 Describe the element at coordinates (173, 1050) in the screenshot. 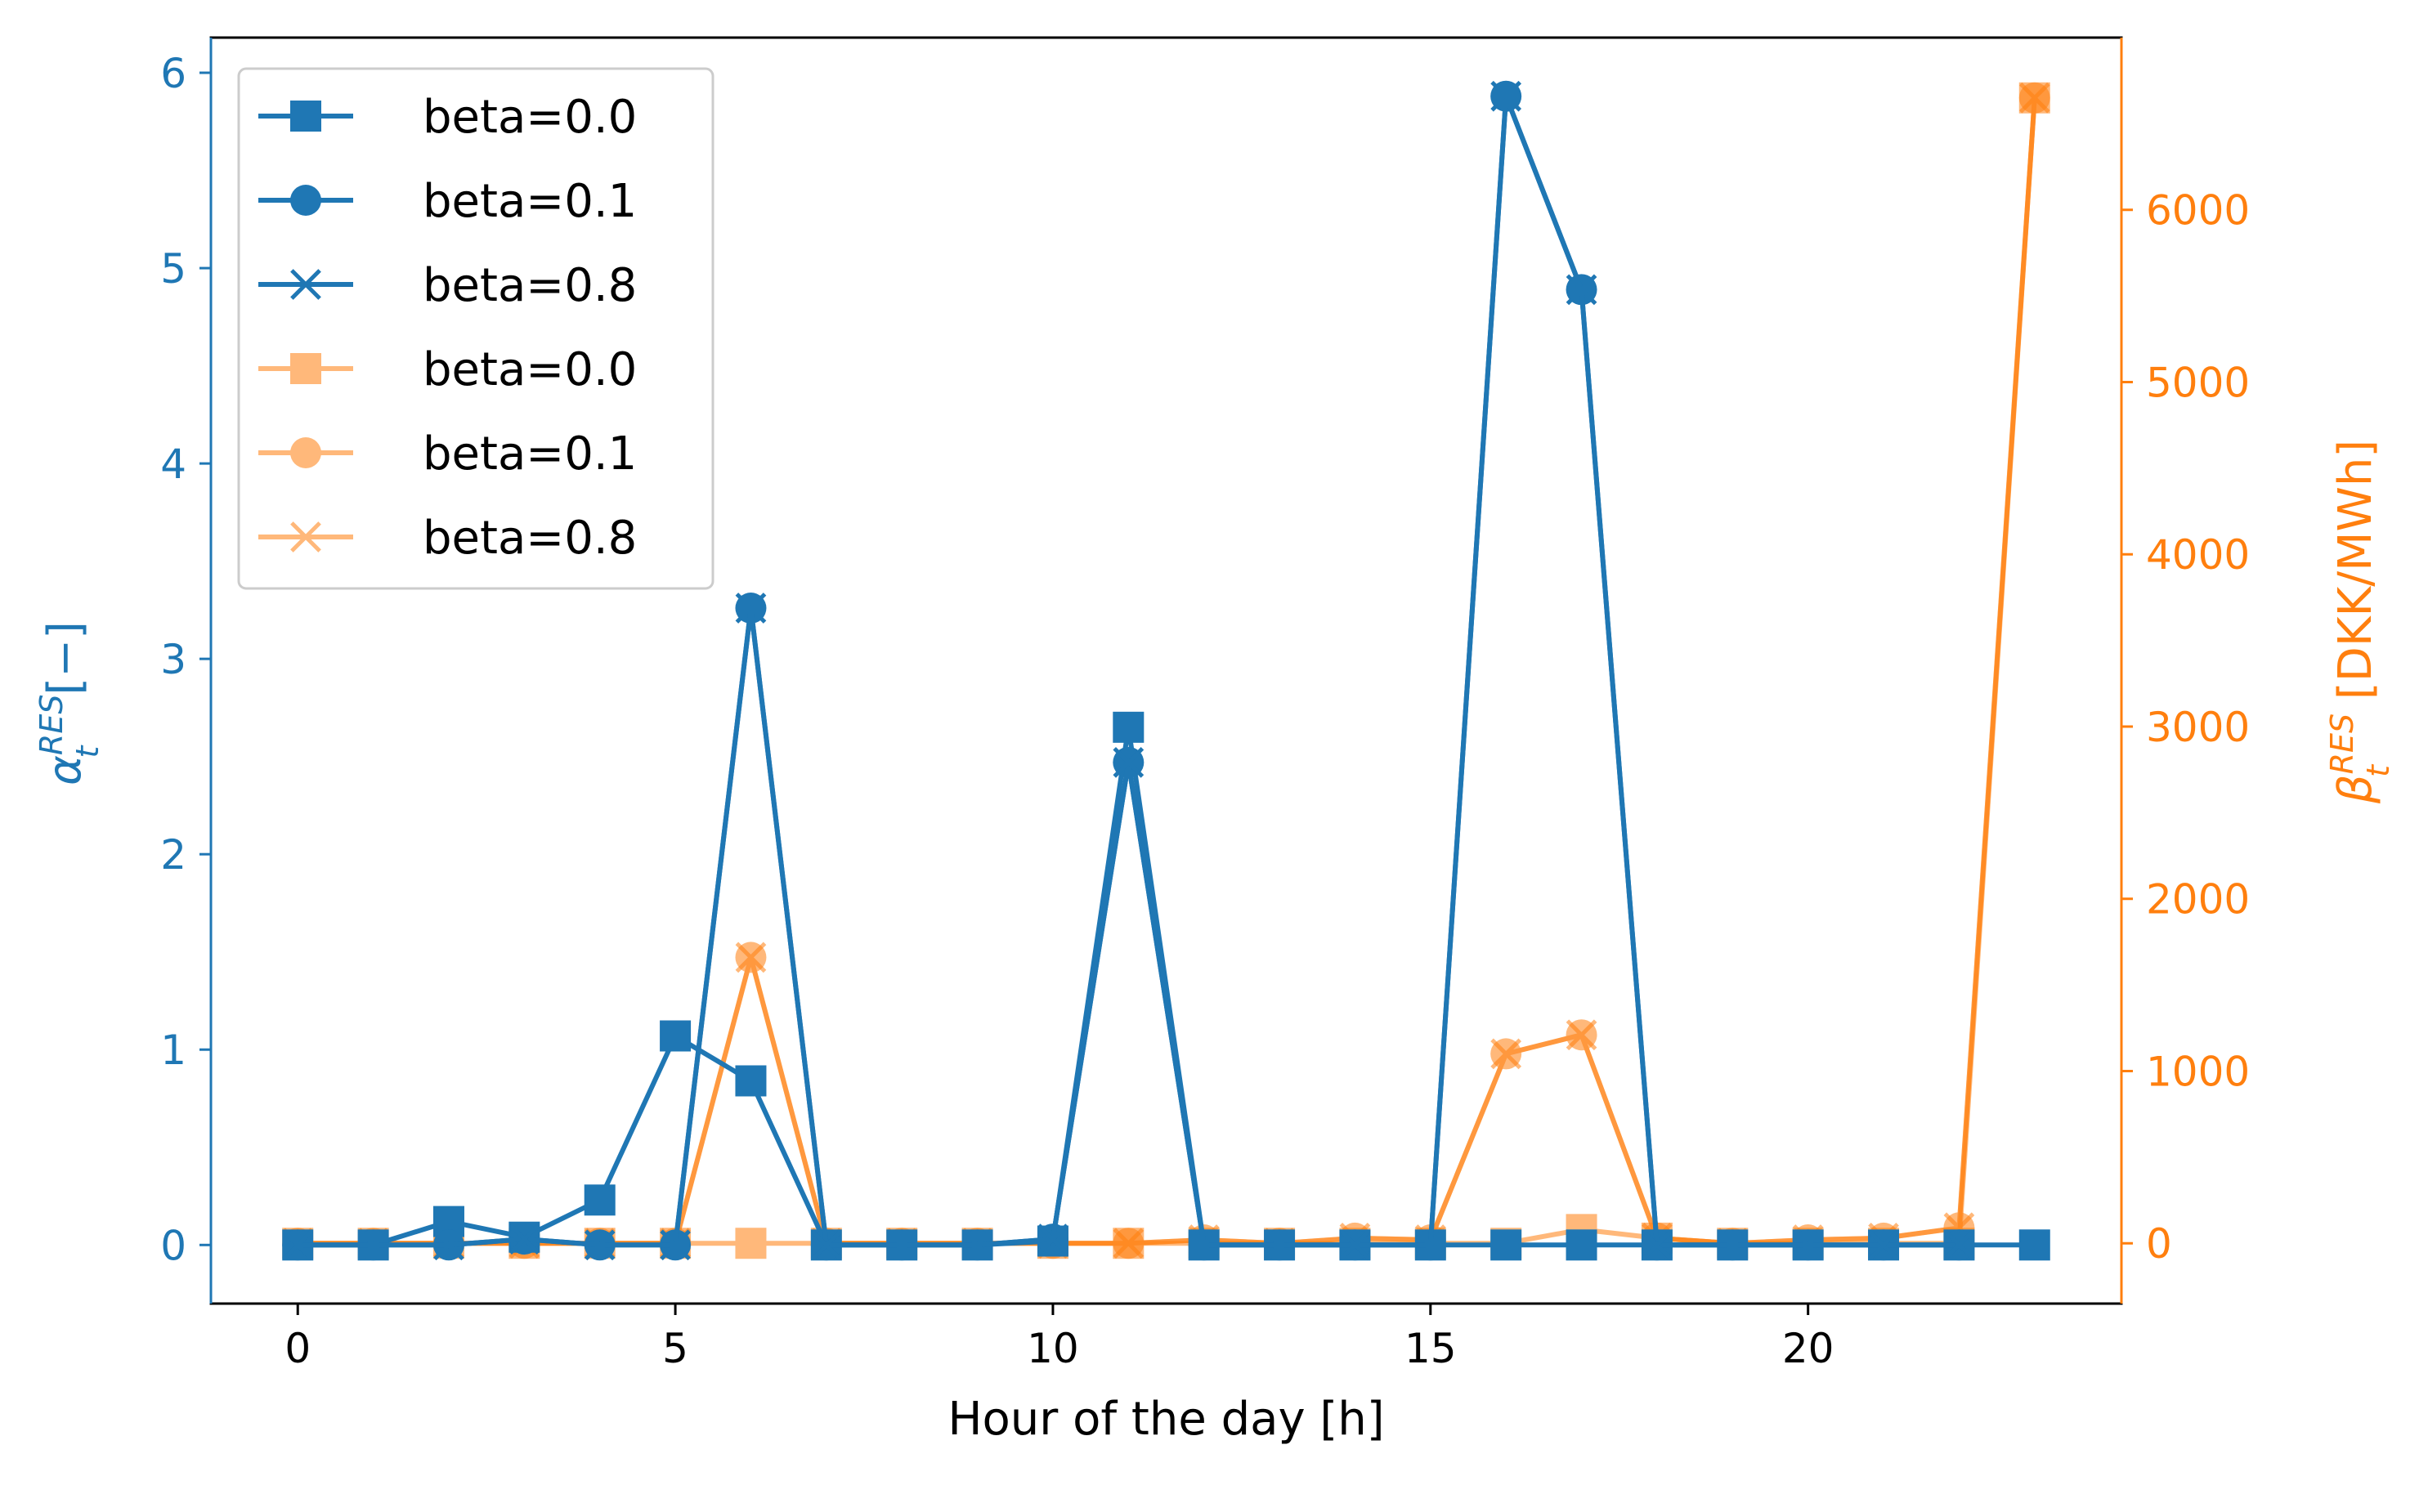

I see `left-y-tick-label: 1` at that location.